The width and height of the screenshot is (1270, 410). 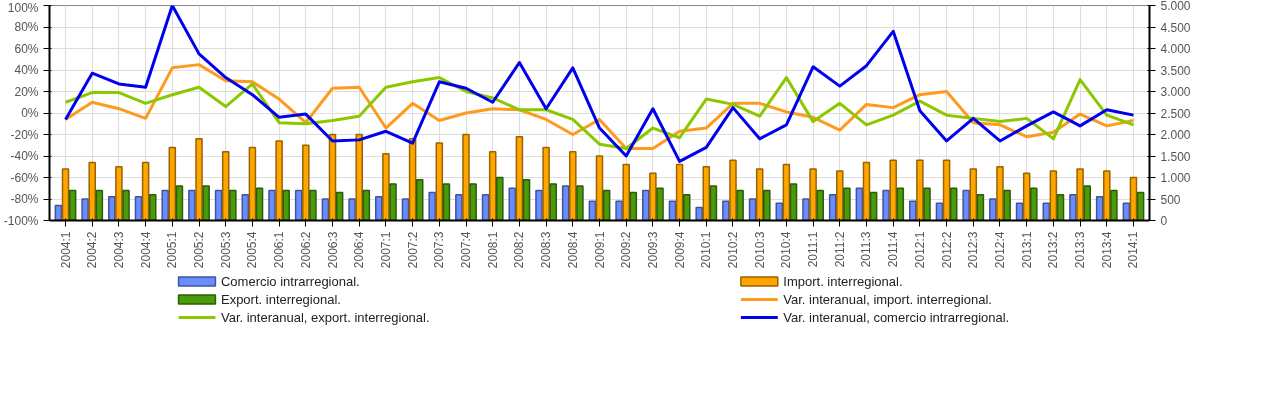 I want to click on y-tick-label: -80%, so click(x=24, y=199).